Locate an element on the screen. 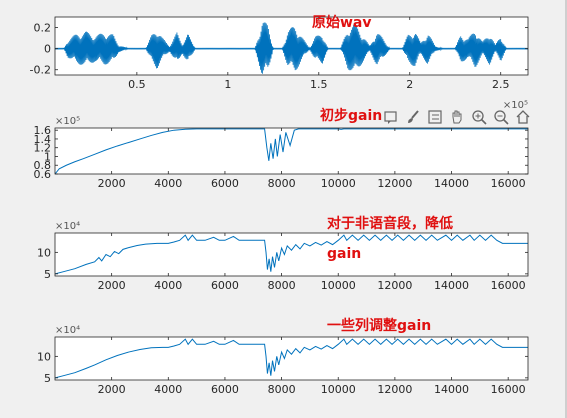 The width and height of the screenshot is (567, 418). y-exponent-label: ×10⁵ is located at coordinates (67, 121).